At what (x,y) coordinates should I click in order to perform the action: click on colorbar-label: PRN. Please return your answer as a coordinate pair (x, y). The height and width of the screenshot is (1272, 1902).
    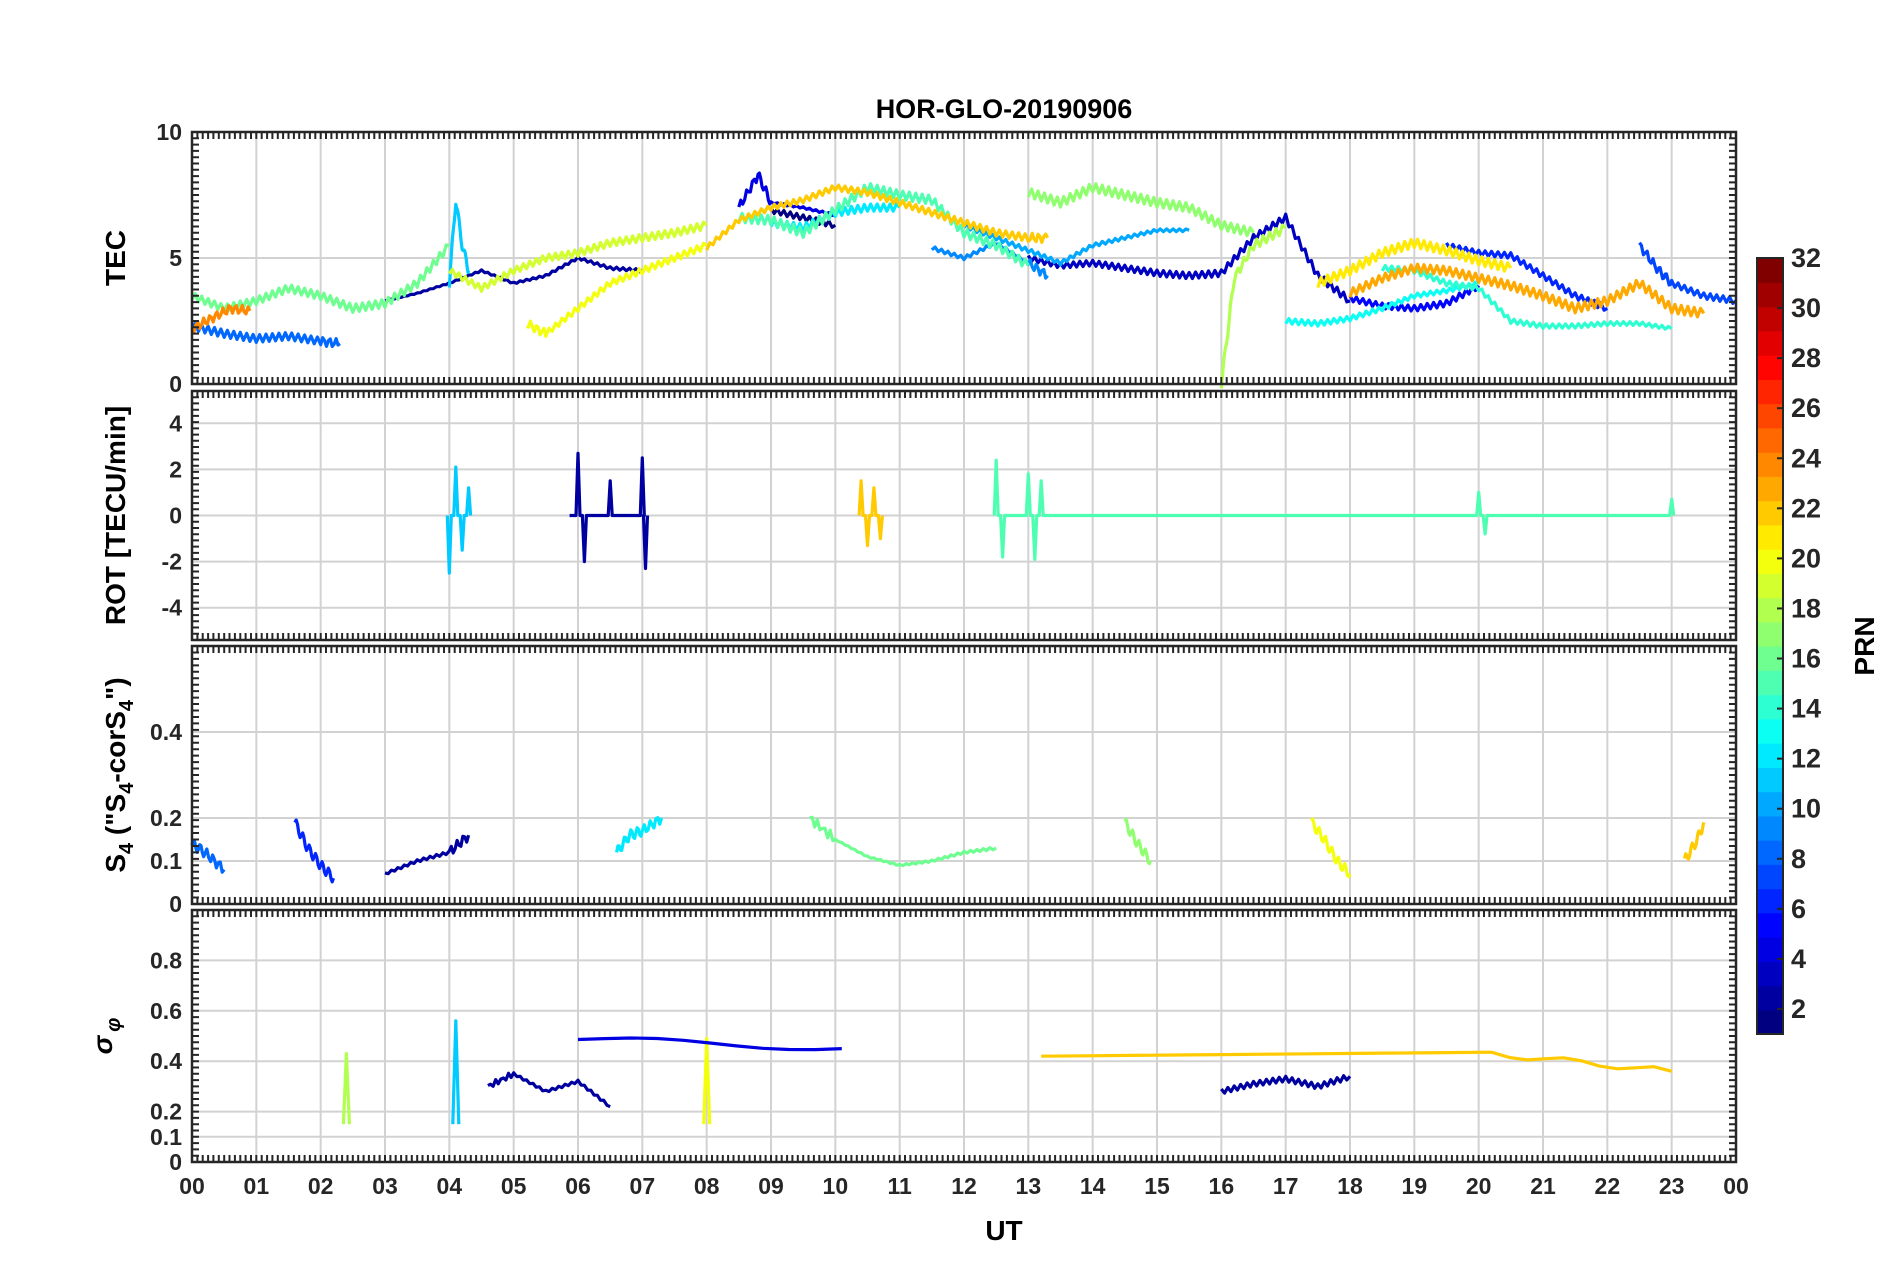
    Looking at the image, I should click on (1864, 645).